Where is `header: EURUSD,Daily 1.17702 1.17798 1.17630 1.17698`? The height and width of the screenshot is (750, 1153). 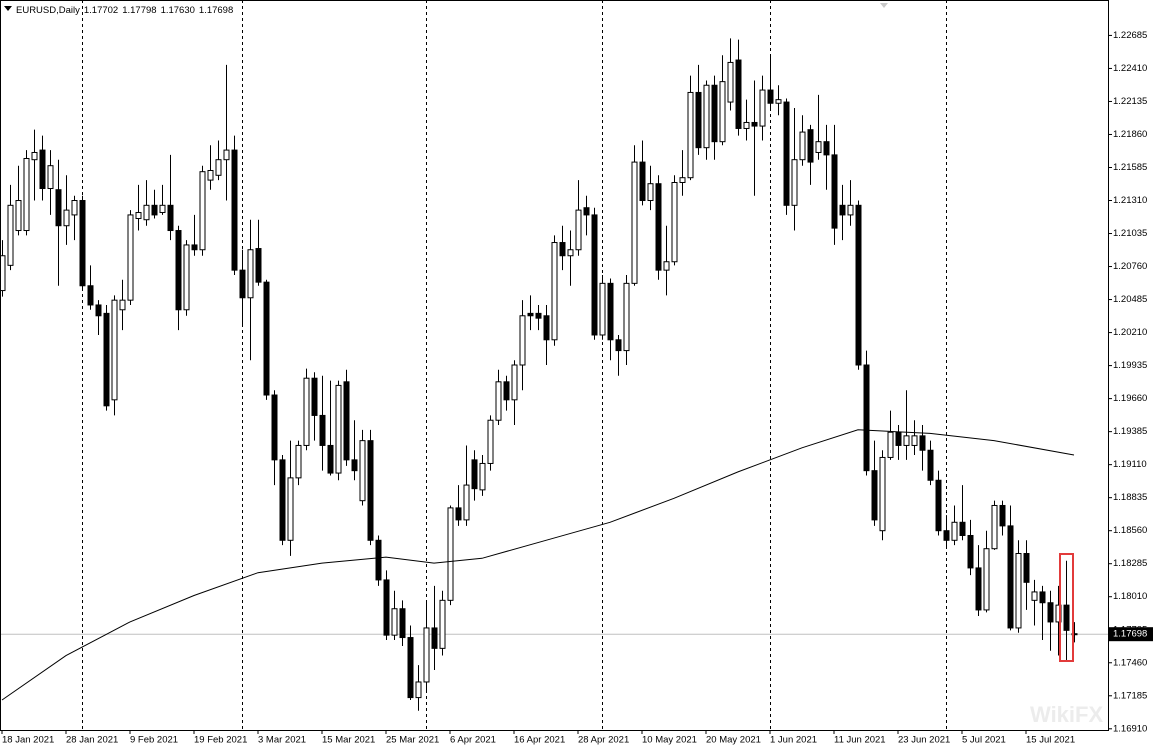 header: EURUSD,Daily 1.17702 1.17798 1.17630 1.17698 is located at coordinates (124, 10).